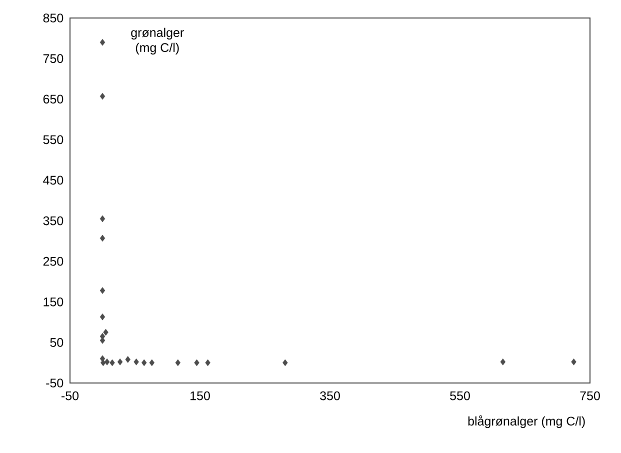 The height and width of the screenshot is (453, 621). Describe the element at coordinates (53, 261) in the screenshot. I see `y-tick-label: 250` at that location.